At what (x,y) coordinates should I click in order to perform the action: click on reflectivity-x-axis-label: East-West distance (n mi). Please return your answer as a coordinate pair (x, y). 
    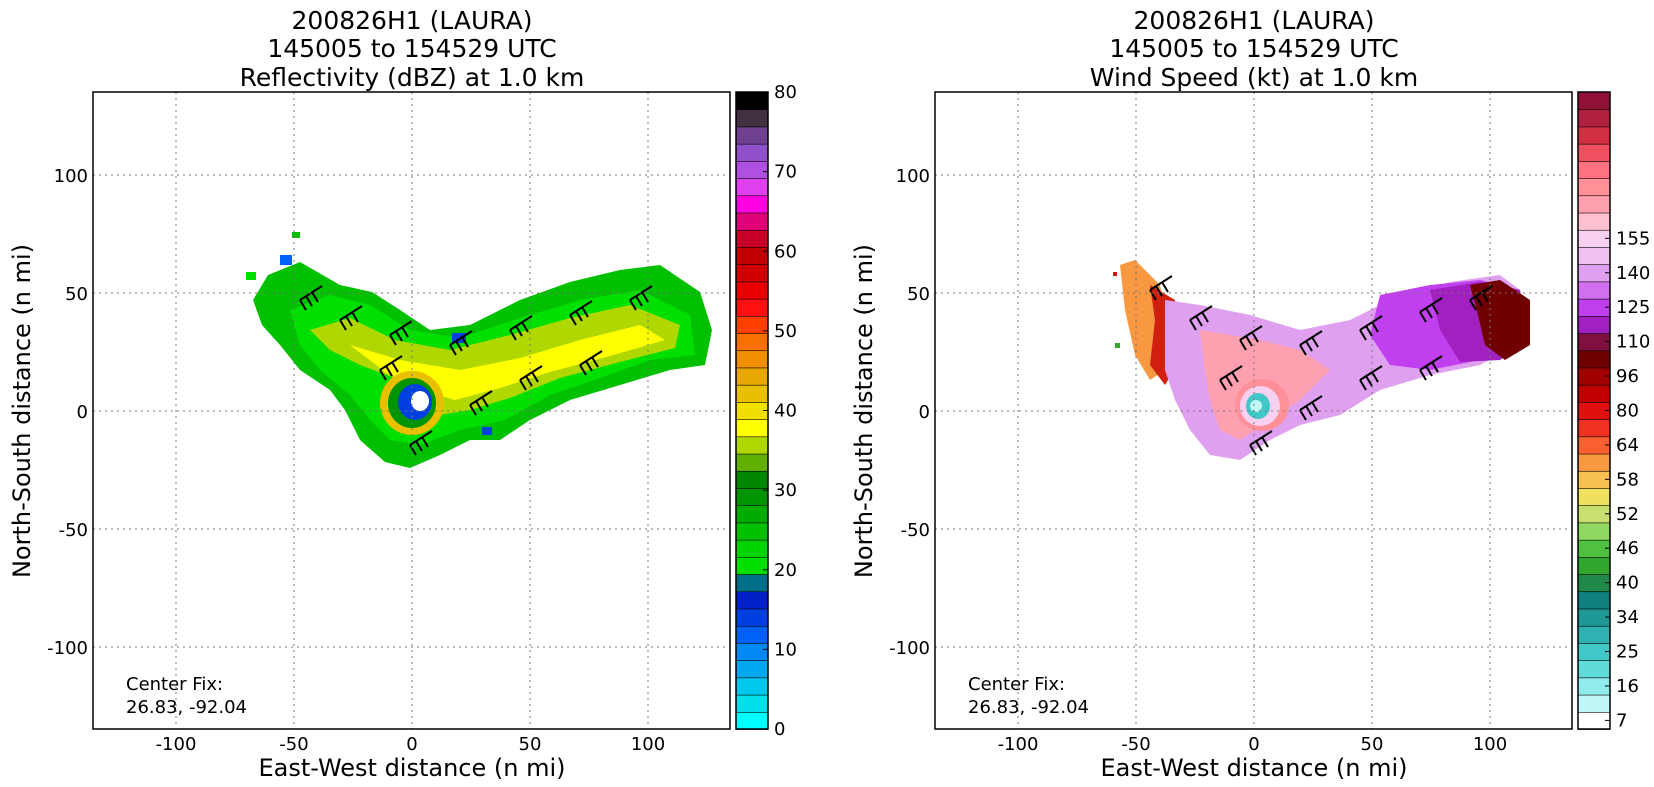
    Looking at the image, I should click on (411, 768).